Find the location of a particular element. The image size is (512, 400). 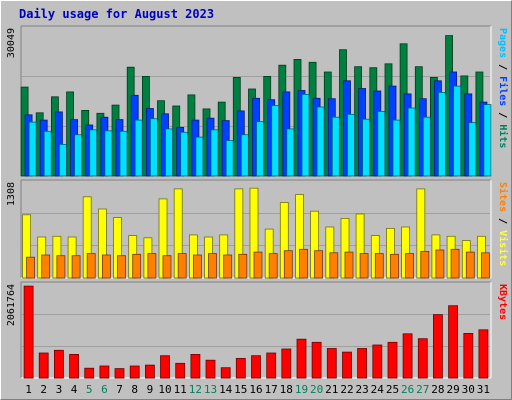

x-tick-label-day-10: 10 is located at coordinates (164, 389).